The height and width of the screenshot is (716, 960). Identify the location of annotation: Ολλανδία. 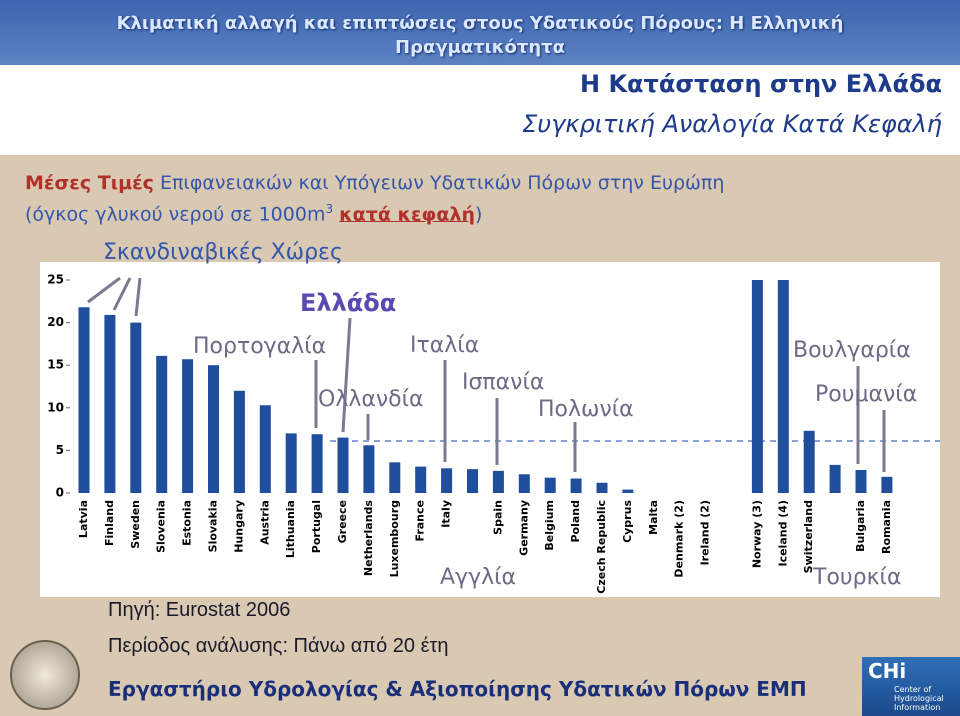
(371, 399).